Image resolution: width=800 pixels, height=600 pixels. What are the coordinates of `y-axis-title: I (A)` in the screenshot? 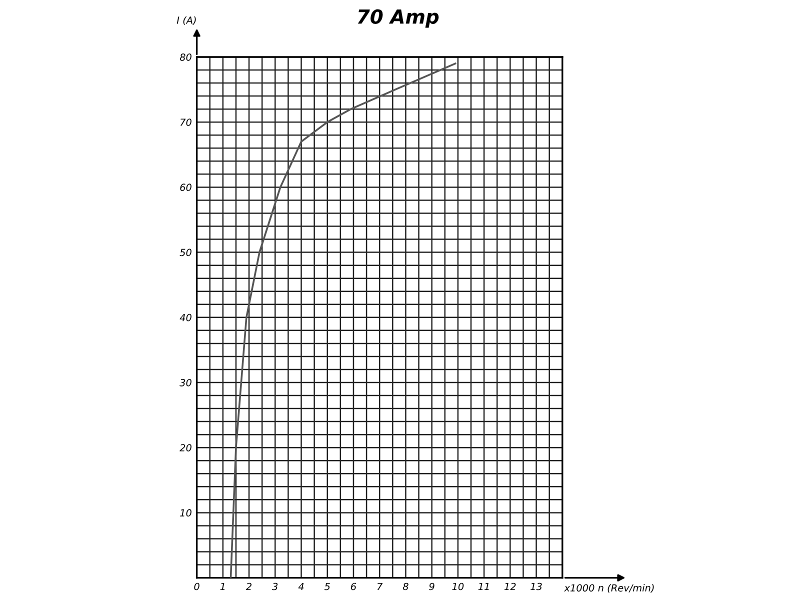 It's located at (186, 21).